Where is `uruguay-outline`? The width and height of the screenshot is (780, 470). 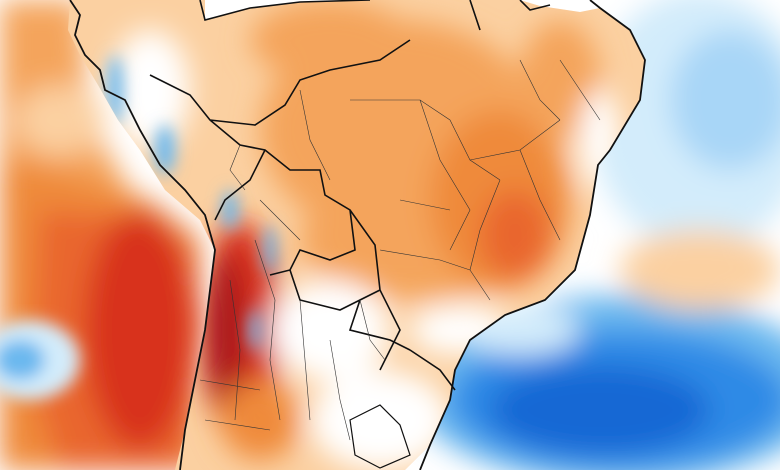
uruguay-outline is located at coordinates (380, 436).